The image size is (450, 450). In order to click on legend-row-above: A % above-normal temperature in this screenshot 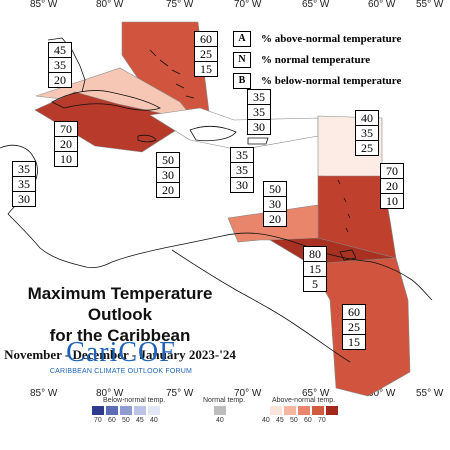, I will do `click(324, 38)`.